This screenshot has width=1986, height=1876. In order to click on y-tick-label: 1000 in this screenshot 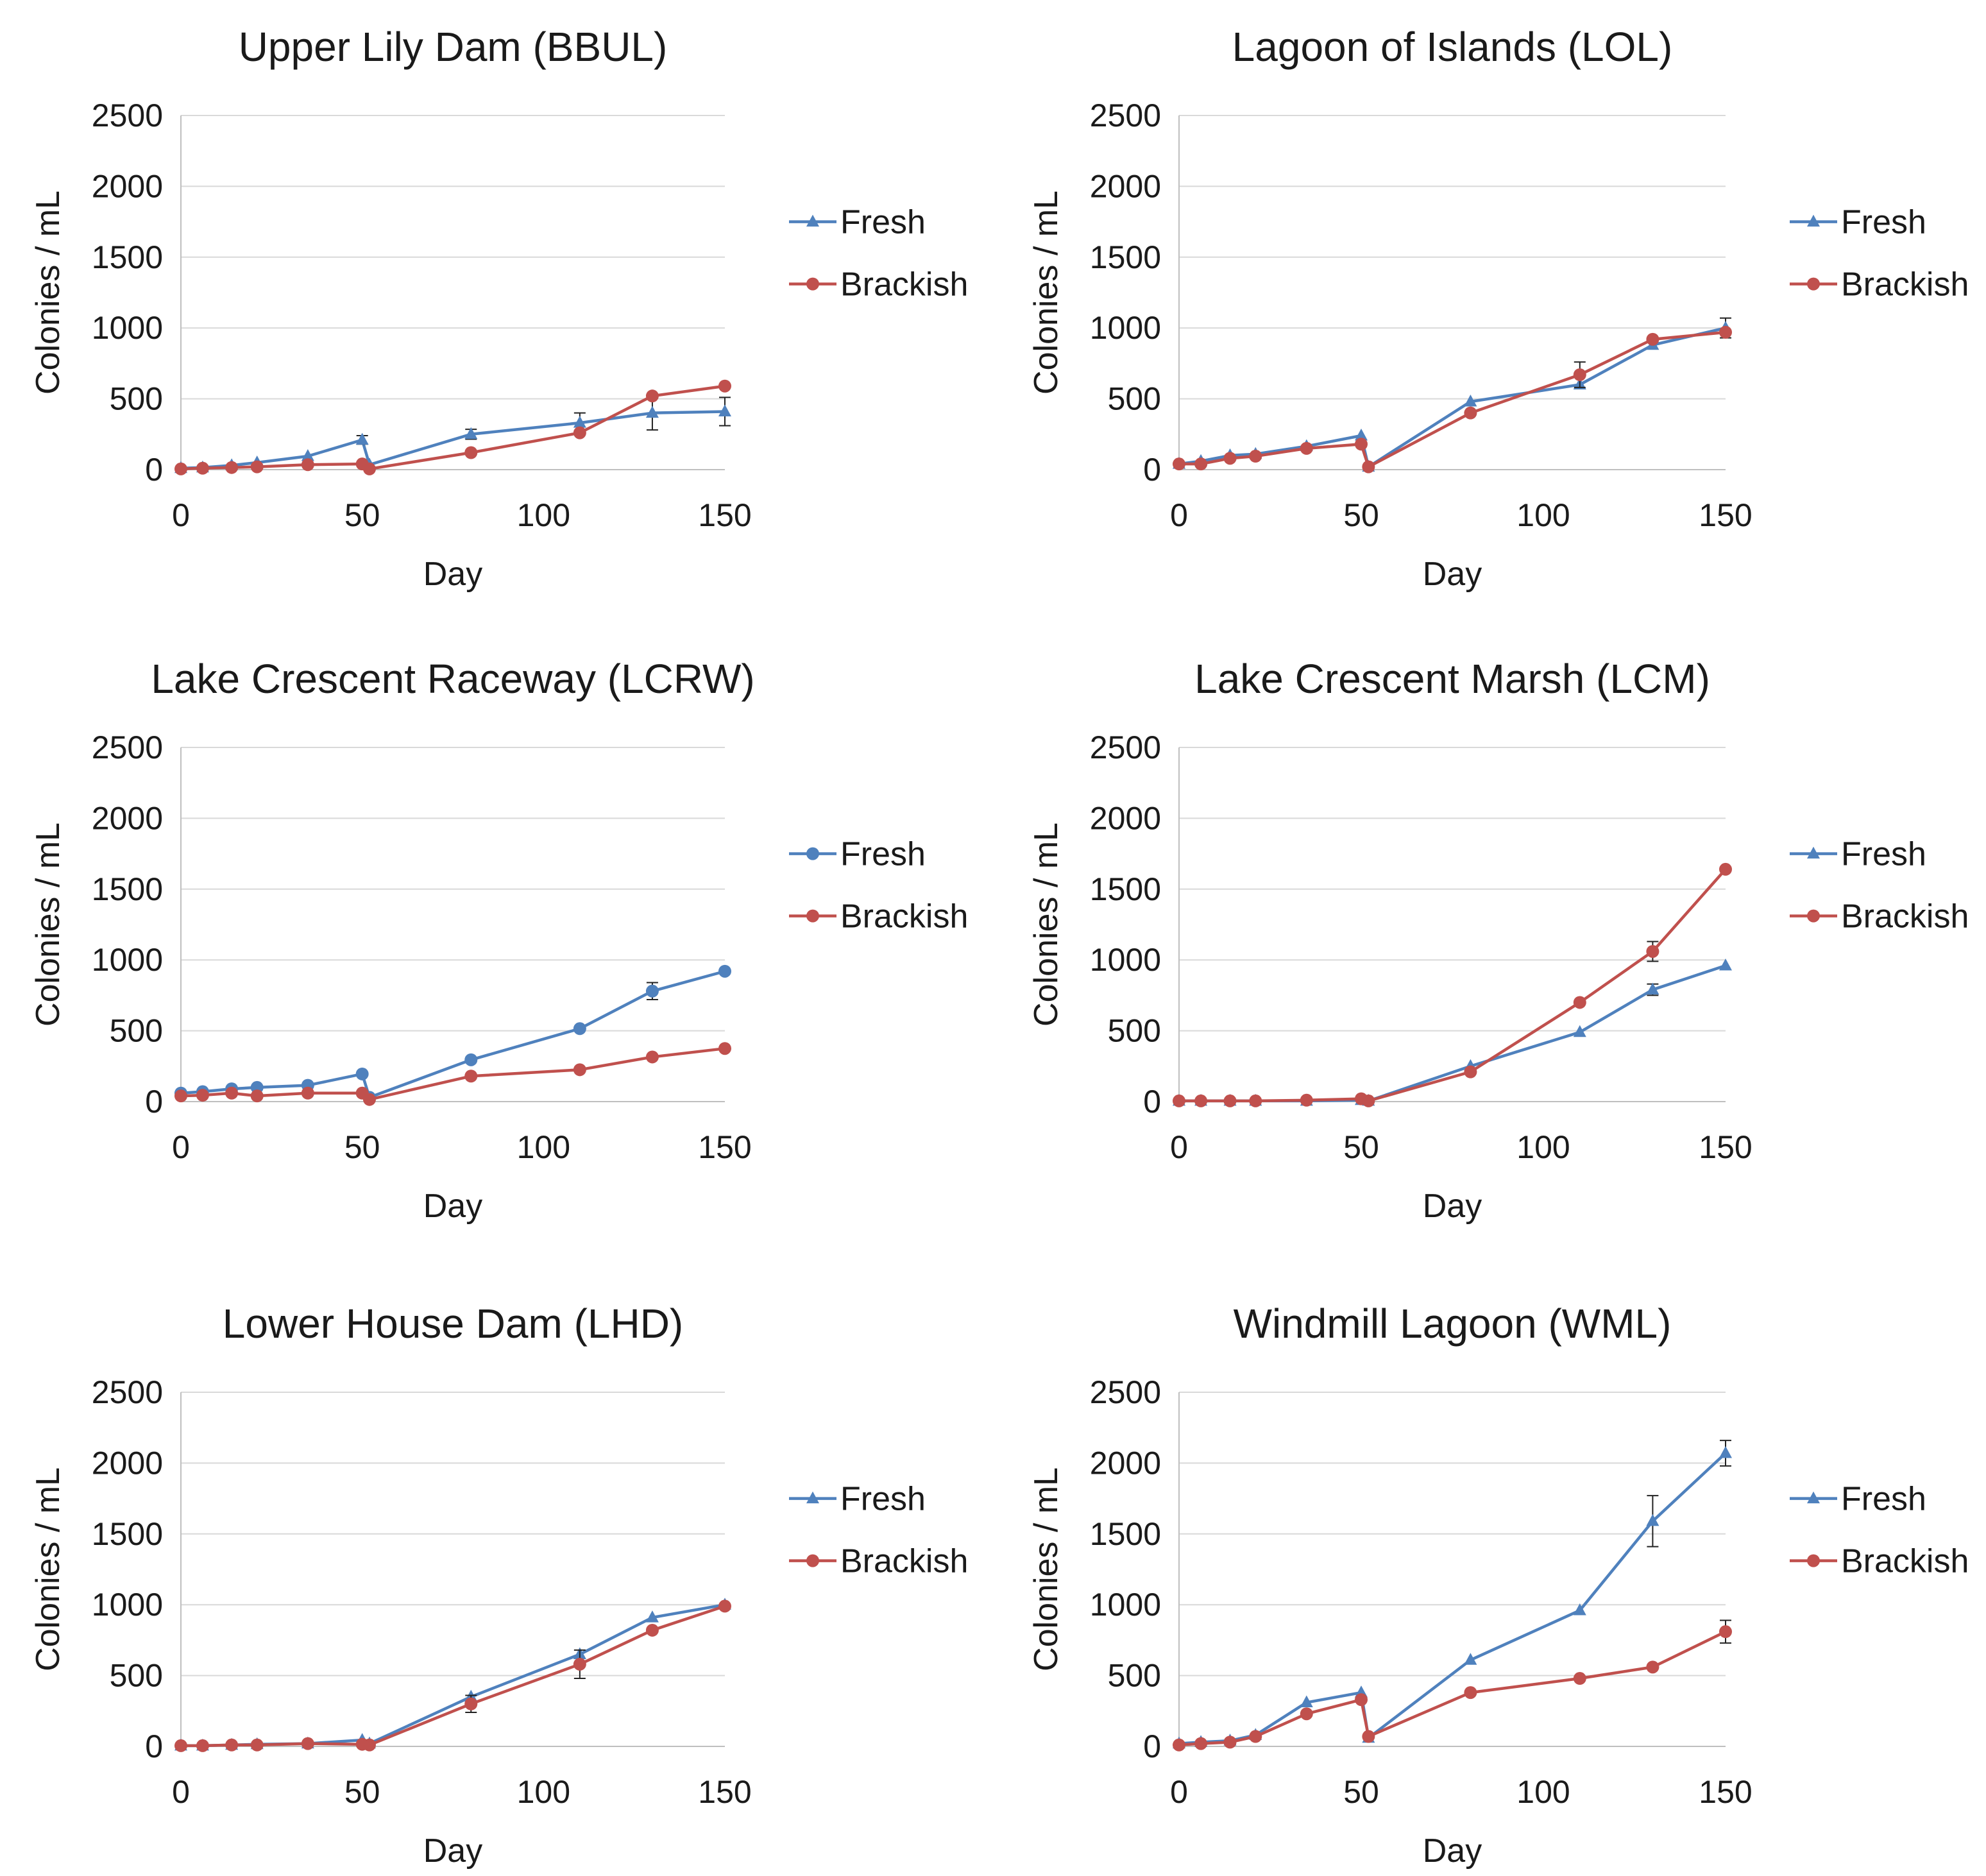, I will do `click(1125, 328)`.